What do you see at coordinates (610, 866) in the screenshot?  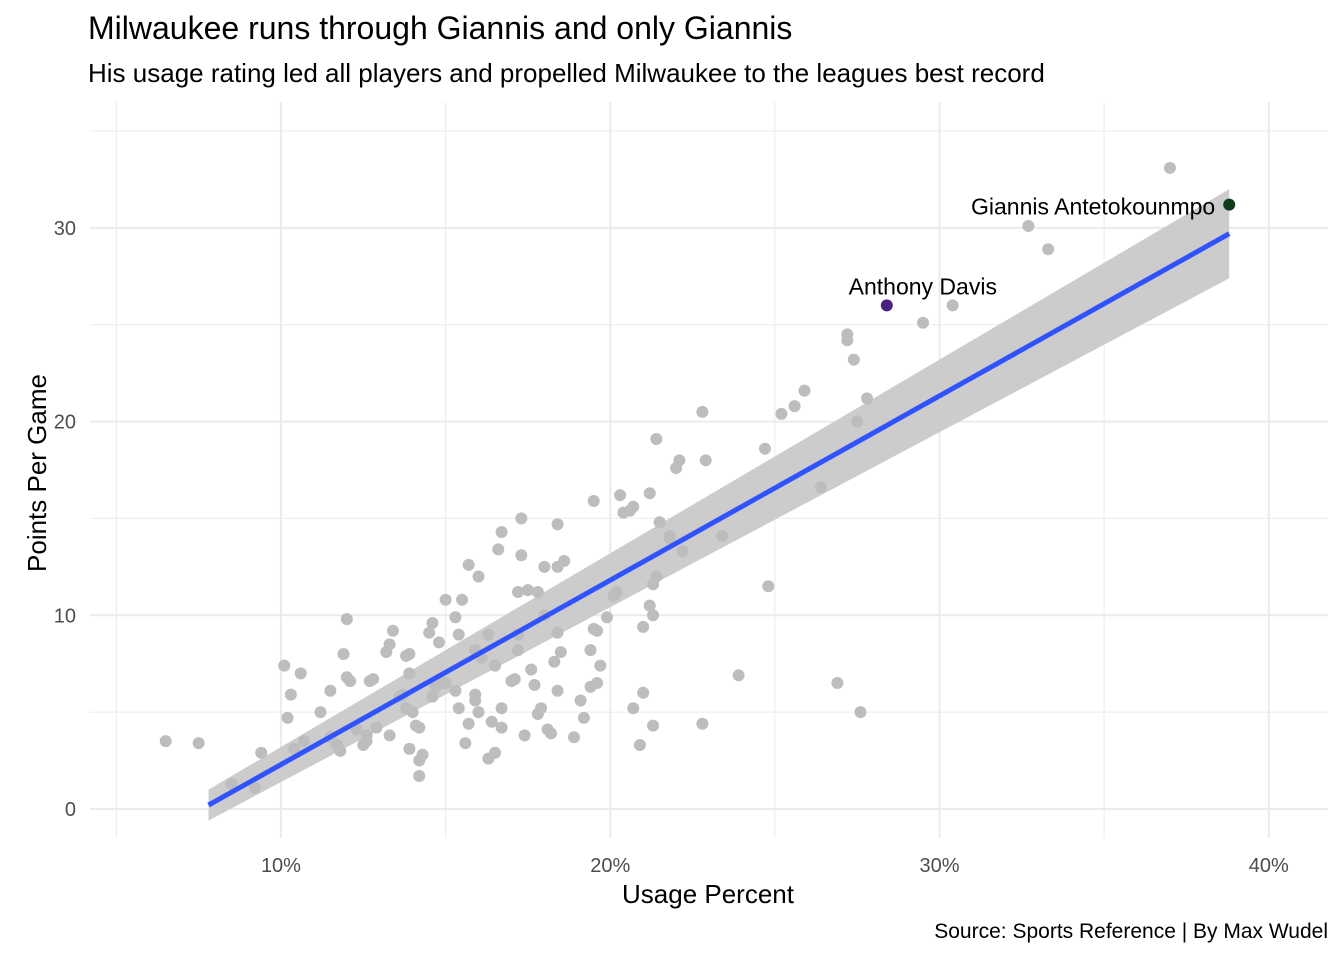 I see `x-tick-label: 20%` at bounding box center [610, 866].